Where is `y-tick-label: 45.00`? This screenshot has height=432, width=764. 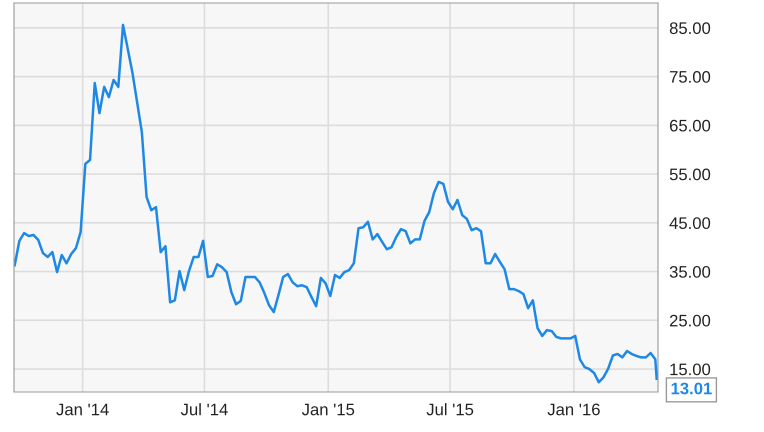
y-tick-label: 45.00 is located at coordinates (689, 223).